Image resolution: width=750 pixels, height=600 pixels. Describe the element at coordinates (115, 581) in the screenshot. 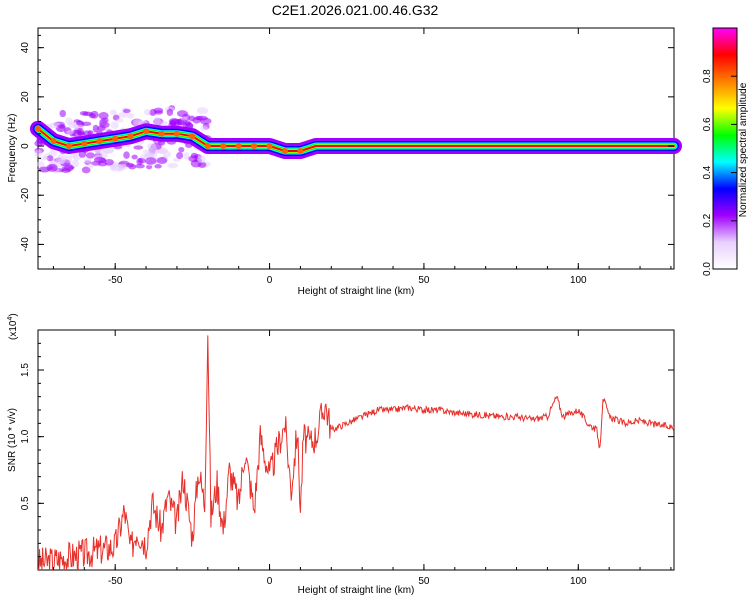

I see `snr-xtick-label: -50` at that location.